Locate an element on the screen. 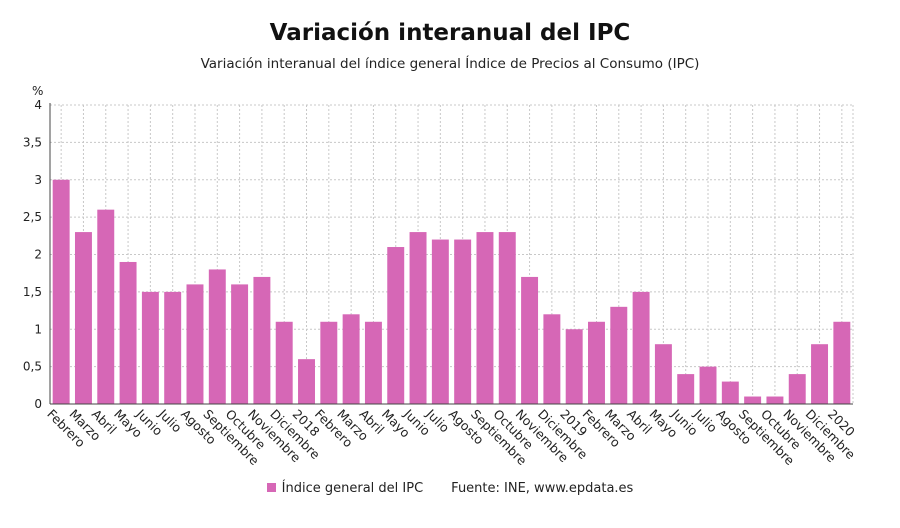 Image resolution: width=900 pixels, height=528 pixels. y-tick-label: 3,5 is located at coordinates (32, 142).